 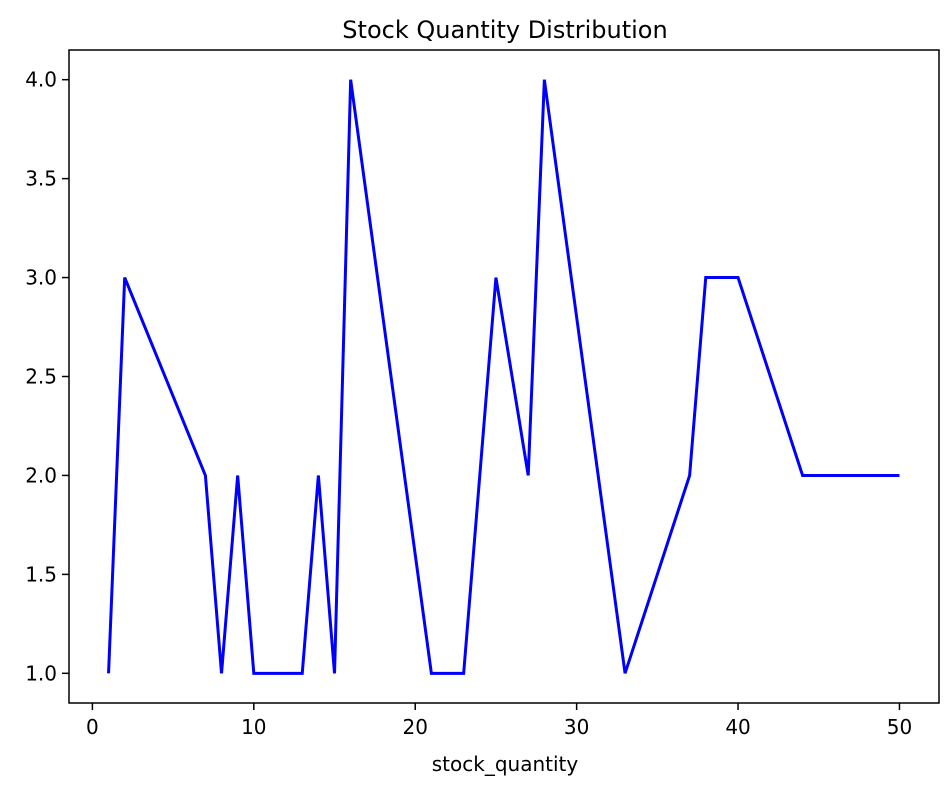 I want to click on x-tick-label: 50, so click(x=899, y=727).